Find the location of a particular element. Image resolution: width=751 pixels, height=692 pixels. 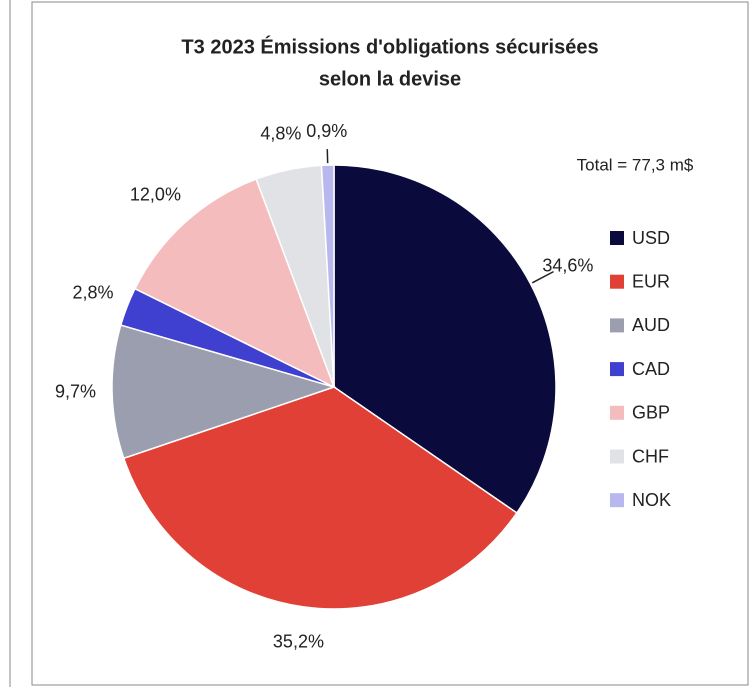

data-label: 0,9% is located at coordinates (326, 131).